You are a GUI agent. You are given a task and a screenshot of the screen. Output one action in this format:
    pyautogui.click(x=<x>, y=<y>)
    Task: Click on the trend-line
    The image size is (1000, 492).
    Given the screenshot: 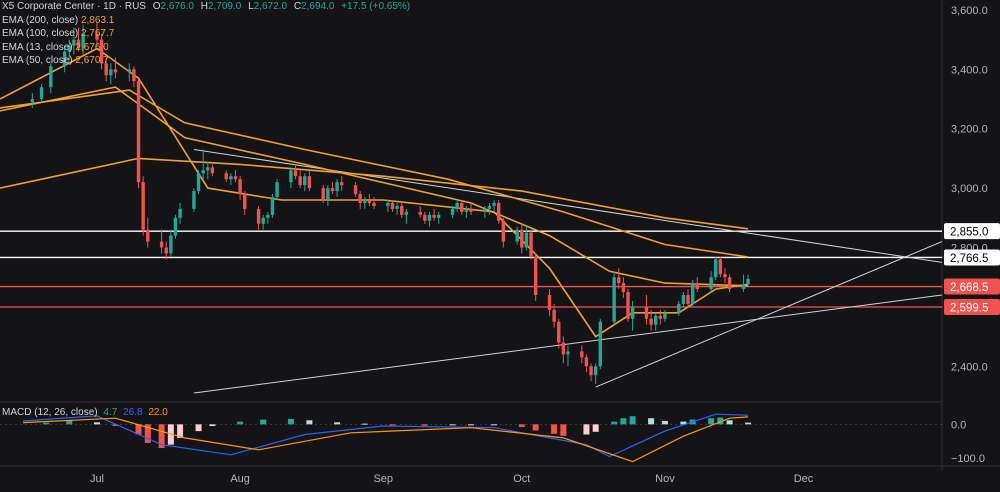 What is the action you would take?
    pyautogui.click(x=769, y=314)
    